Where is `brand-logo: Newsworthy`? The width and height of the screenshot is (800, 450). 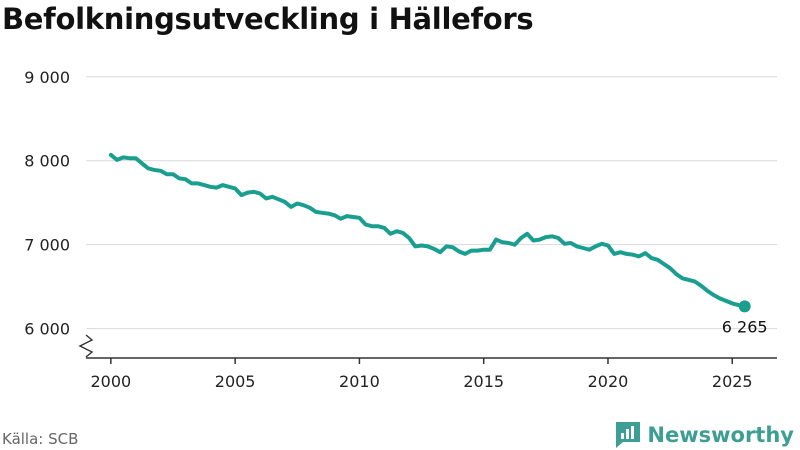 brand-logo: Newsworthy is located at coordinates (704, 435).